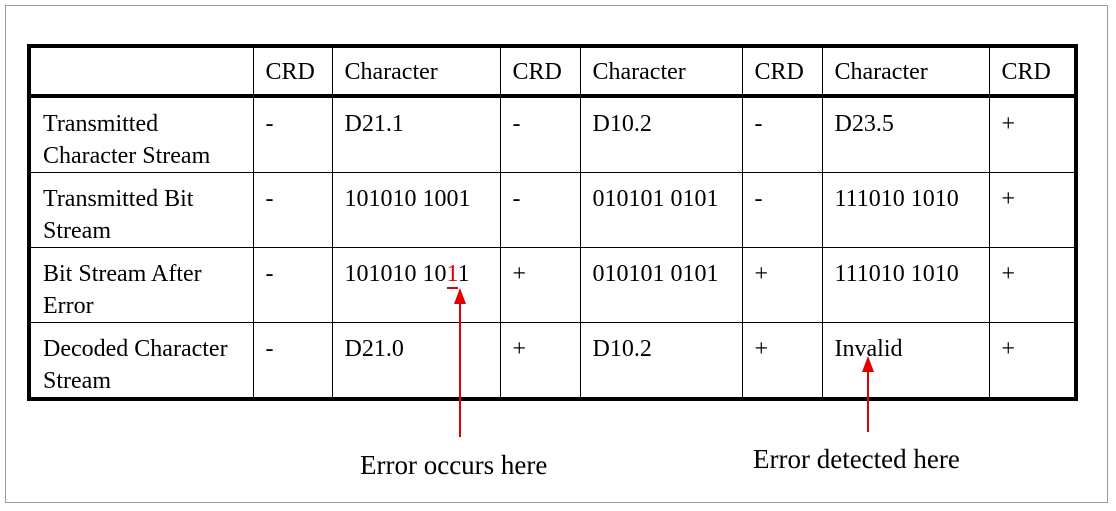 This screenshot has width=1116, height=511. Describe the element at coordinates (416, 361) in the screenshot. I see `character-cell: D21.0` at that location.